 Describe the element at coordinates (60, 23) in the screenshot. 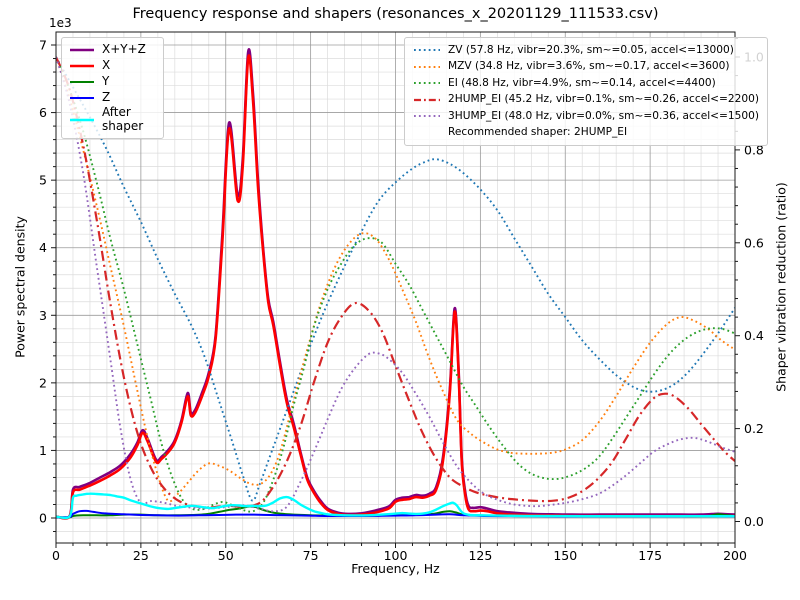

I see `y-axis-offset-text: 1e3` at that location.